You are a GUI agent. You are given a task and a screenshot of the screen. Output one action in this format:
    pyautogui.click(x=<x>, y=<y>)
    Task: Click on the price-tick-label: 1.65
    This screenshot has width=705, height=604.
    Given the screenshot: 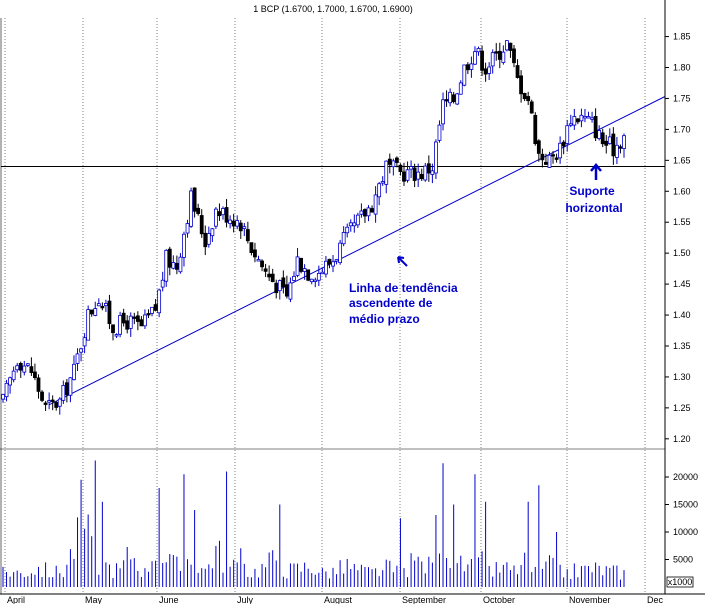 What is the action you would take?
    pyautogui.click(x=682, y=160)
    